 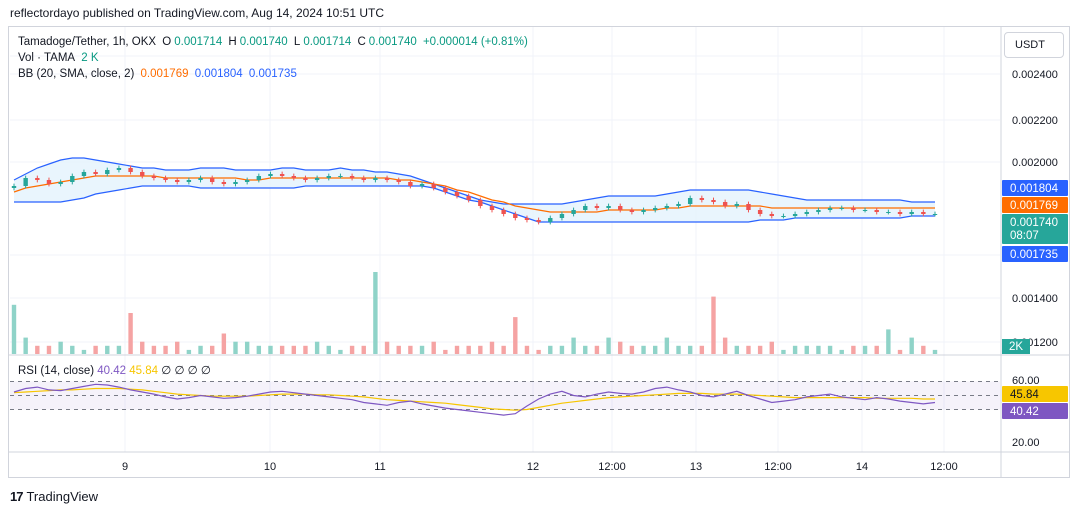 I want to click on time-axis-label: 9, so click(x=125, y=467).